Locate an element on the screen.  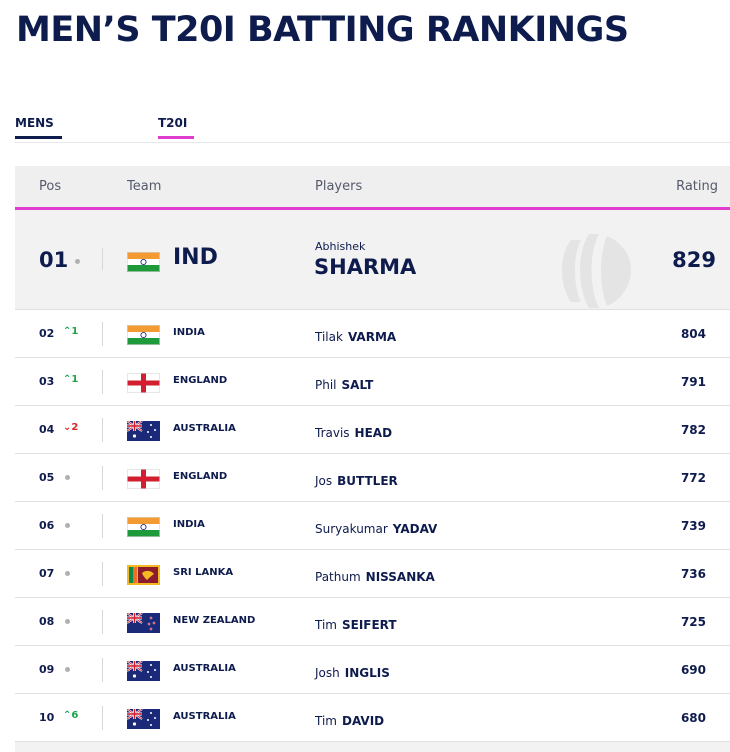
leader-row: 01 IND Abhishek SHARMA 829 is located at coordinates (372, 260).